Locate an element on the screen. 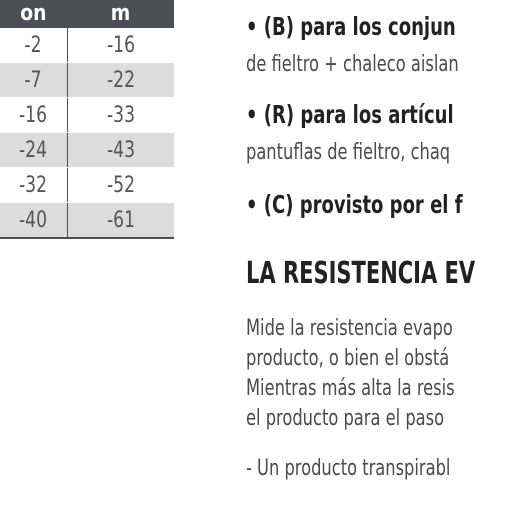 Image resolution: width=512 pixels, height=512 pixels. table-header-row: on m is located at coordinates (87, 14).